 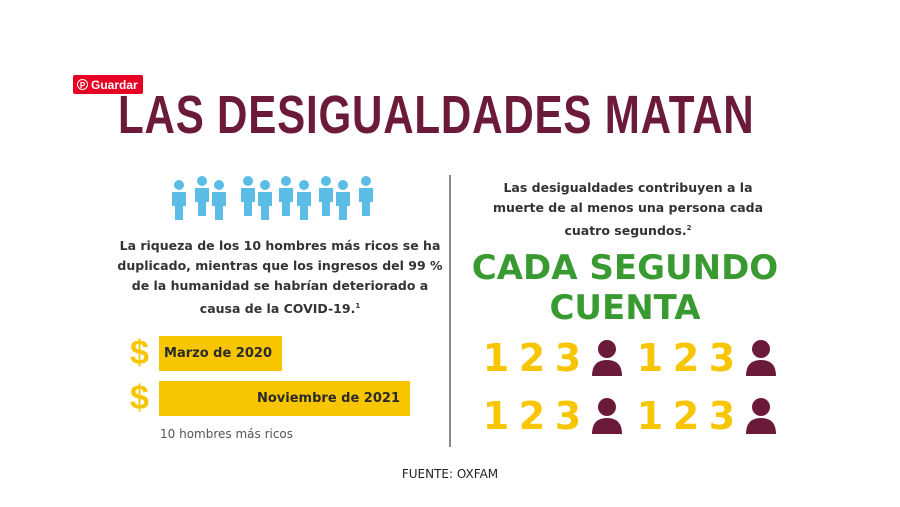 I want to click on bar-november-2021: Noviembre de 2021, so click(x=284, y=398).